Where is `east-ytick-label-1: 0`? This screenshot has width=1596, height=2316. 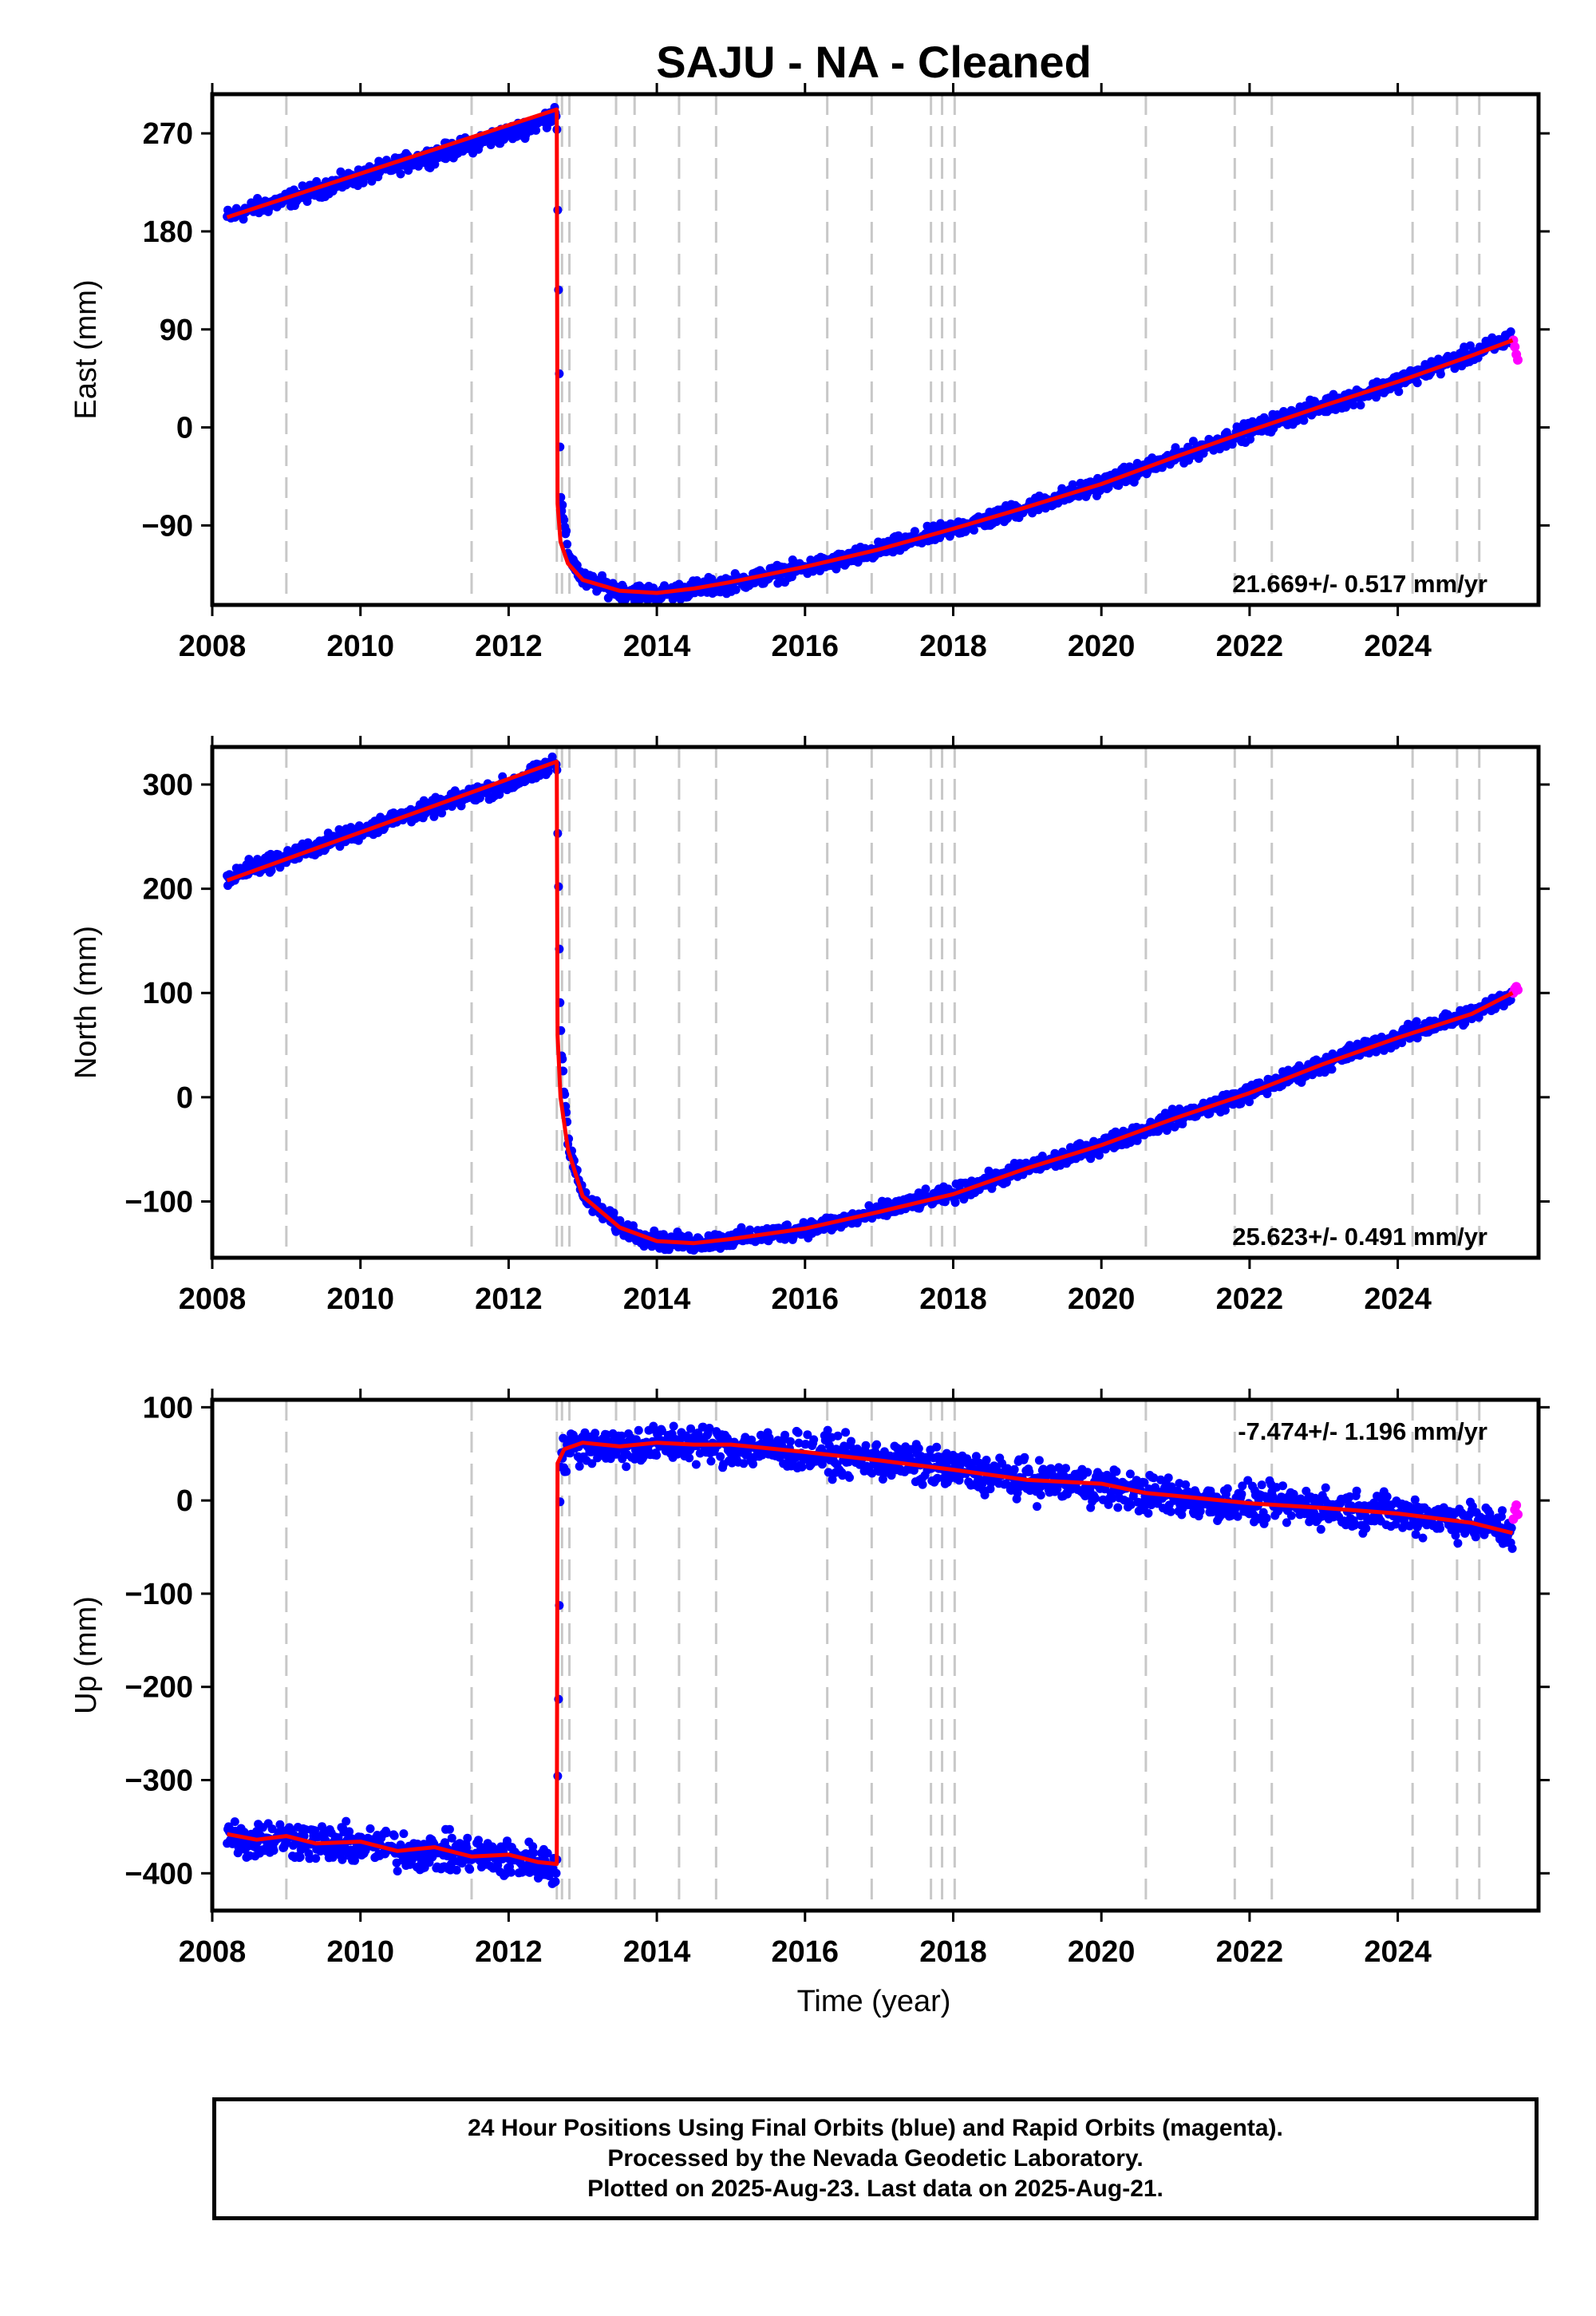
east-ytick-label-1: 0 is located at coordinates (184, 428).